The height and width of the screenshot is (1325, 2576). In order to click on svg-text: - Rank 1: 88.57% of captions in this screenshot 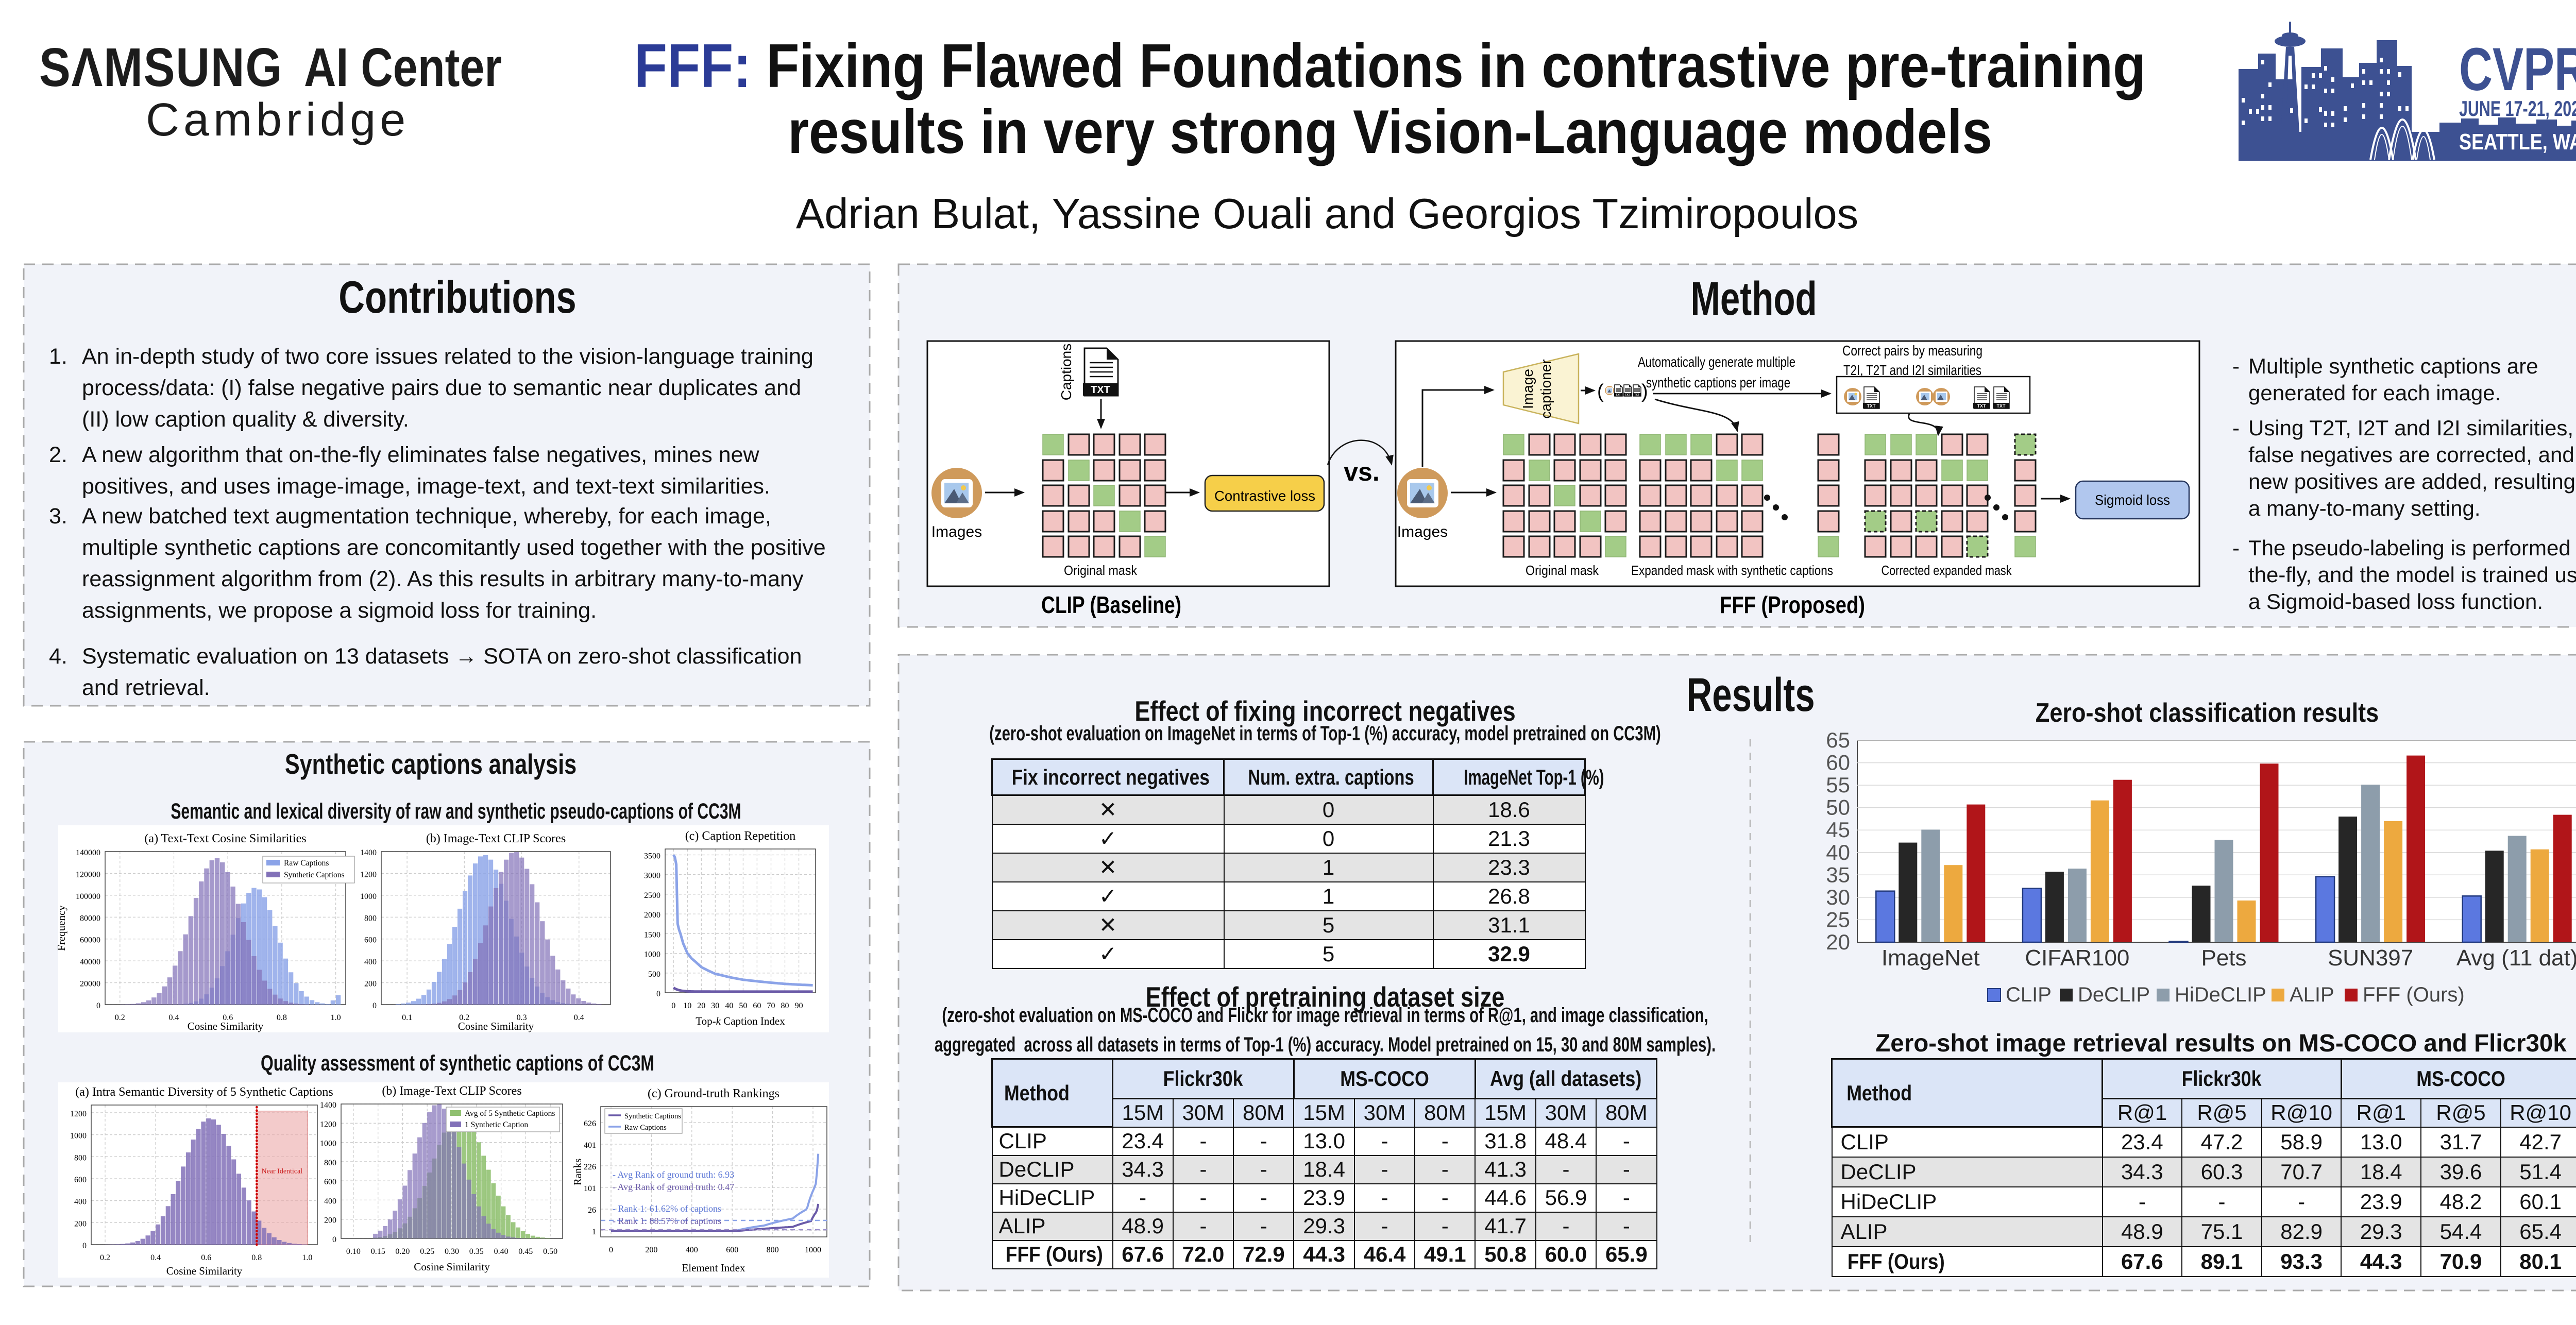, I will do `click(667, 1221)`.